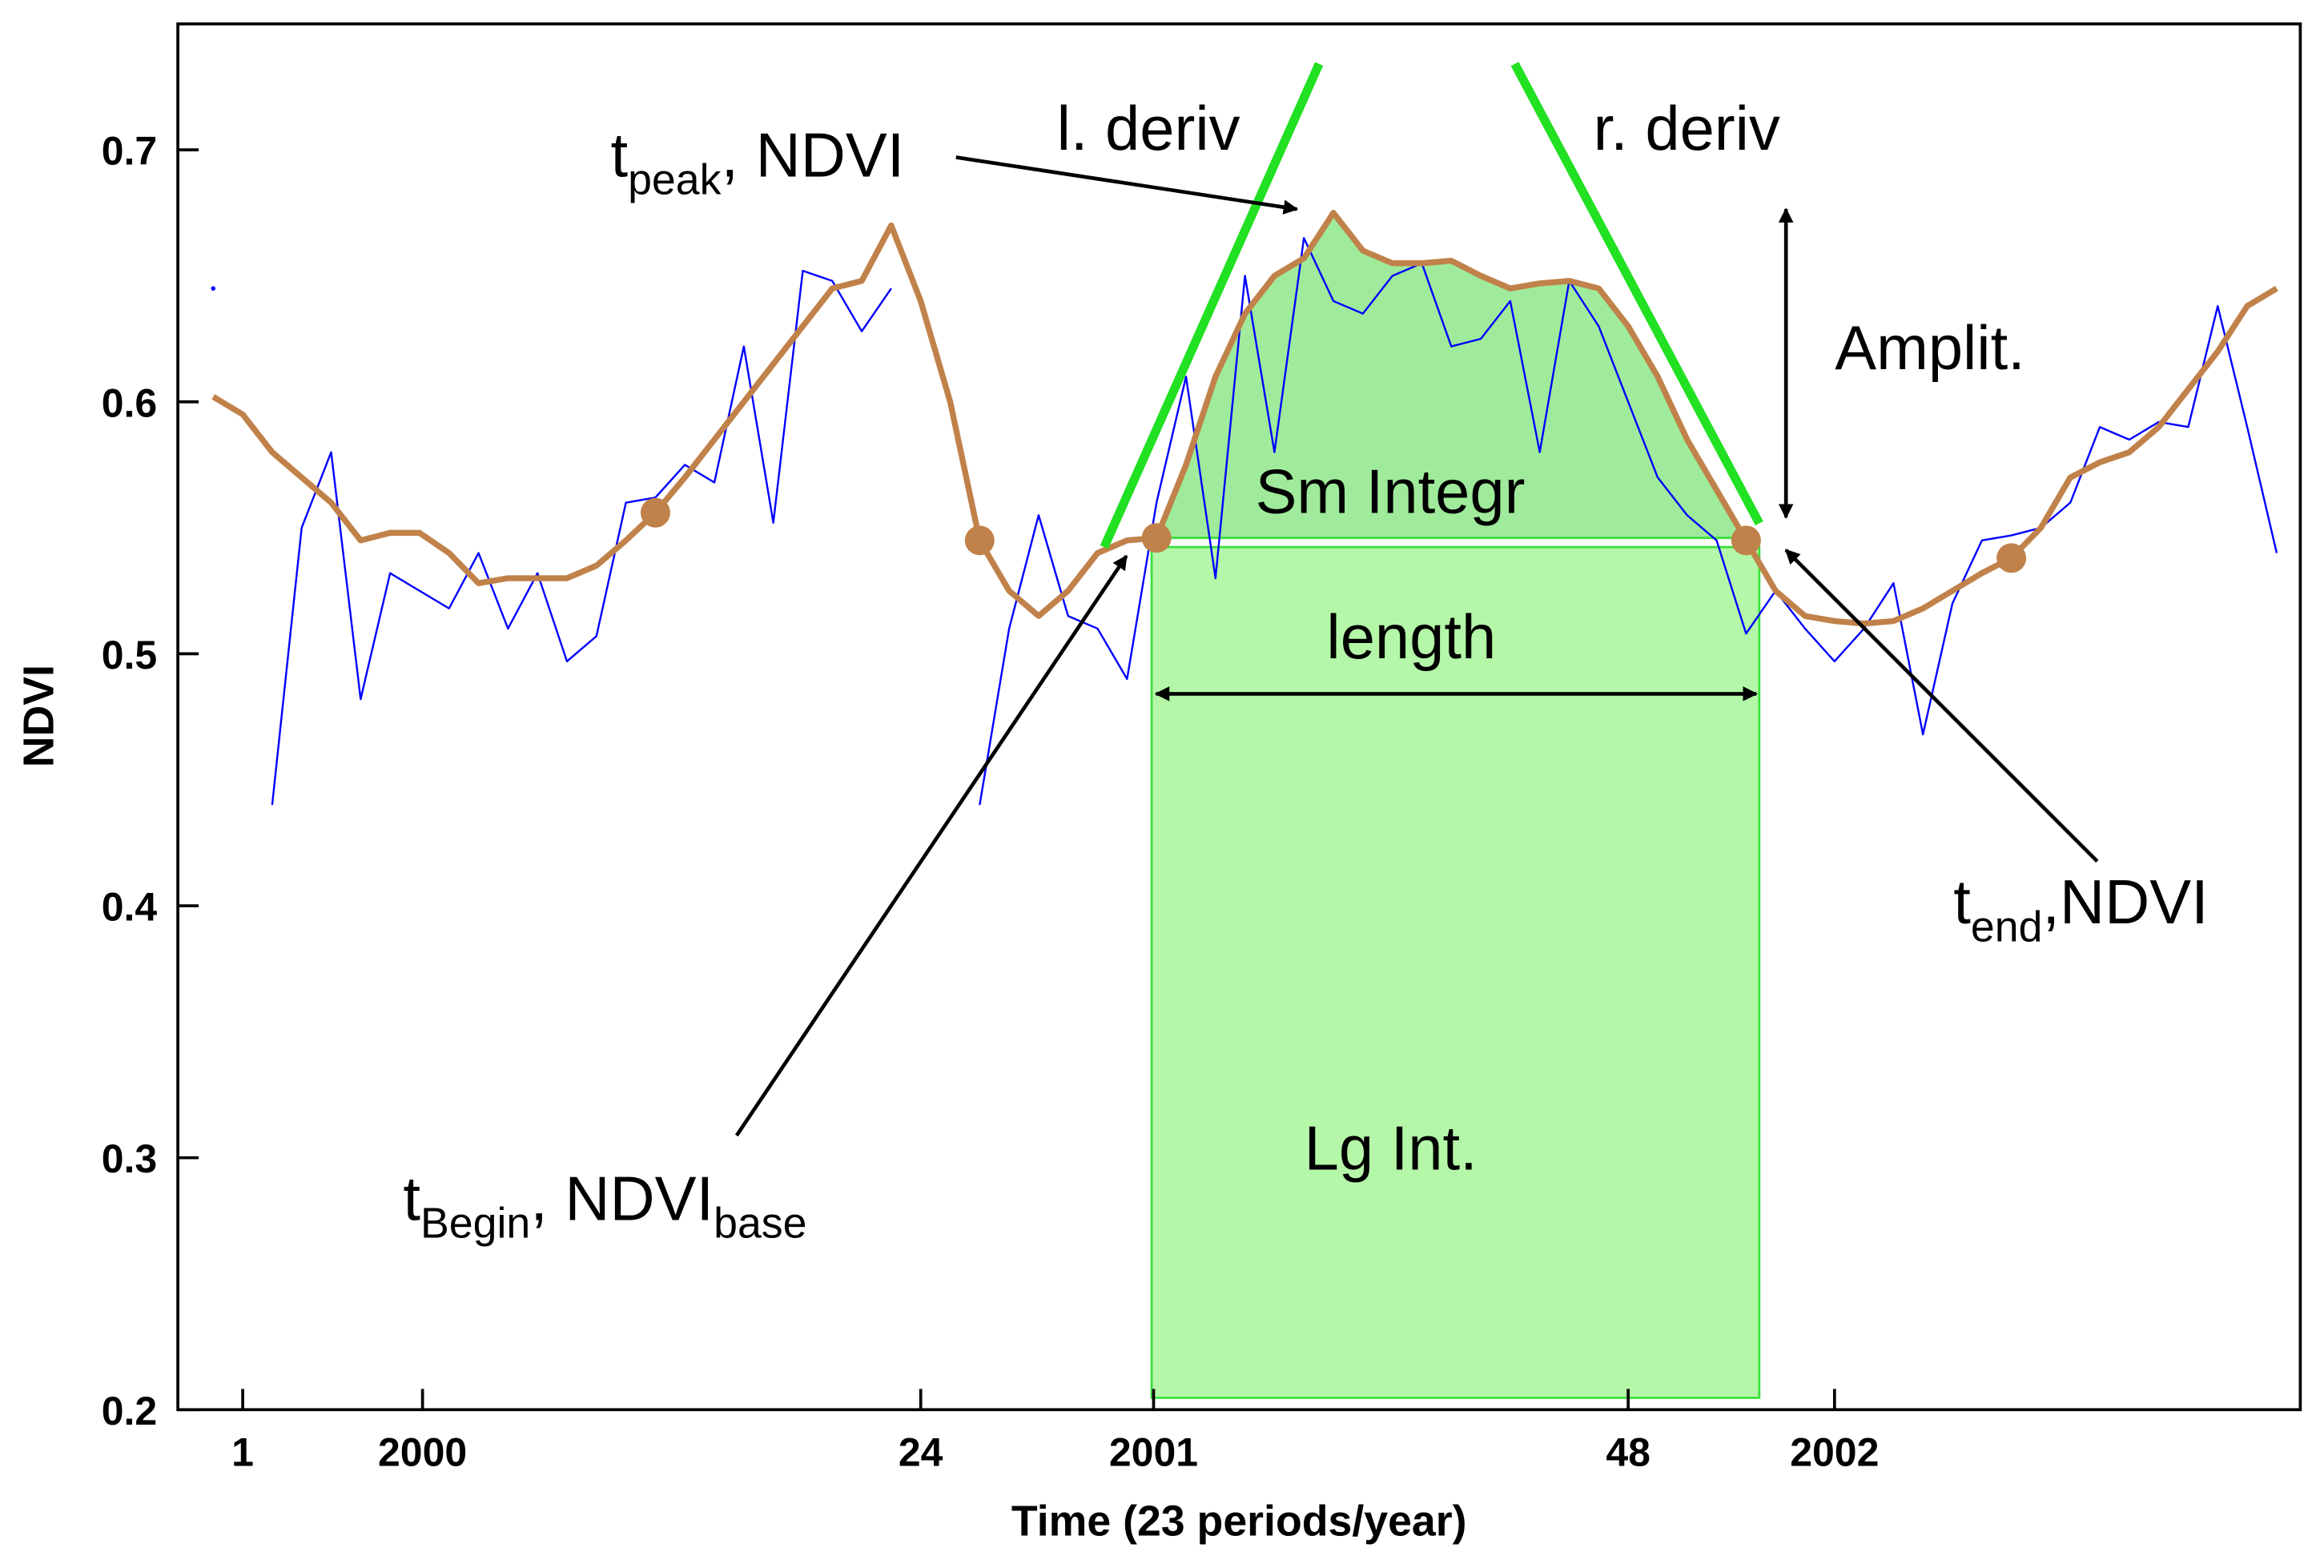  I want to click on end-label-part: t, so click(1962, 903).